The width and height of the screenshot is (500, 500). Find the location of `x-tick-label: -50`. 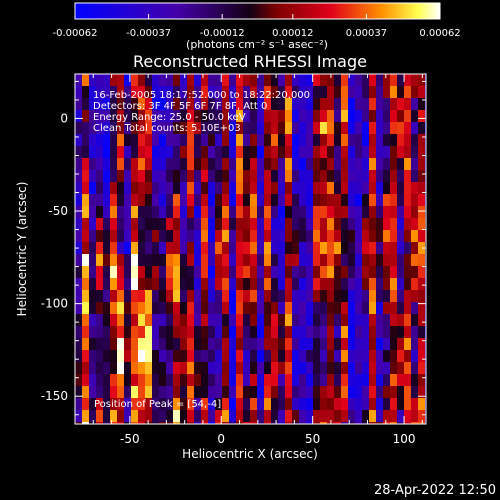

x-tick-label: -50 is located at coordinates (130, 439).